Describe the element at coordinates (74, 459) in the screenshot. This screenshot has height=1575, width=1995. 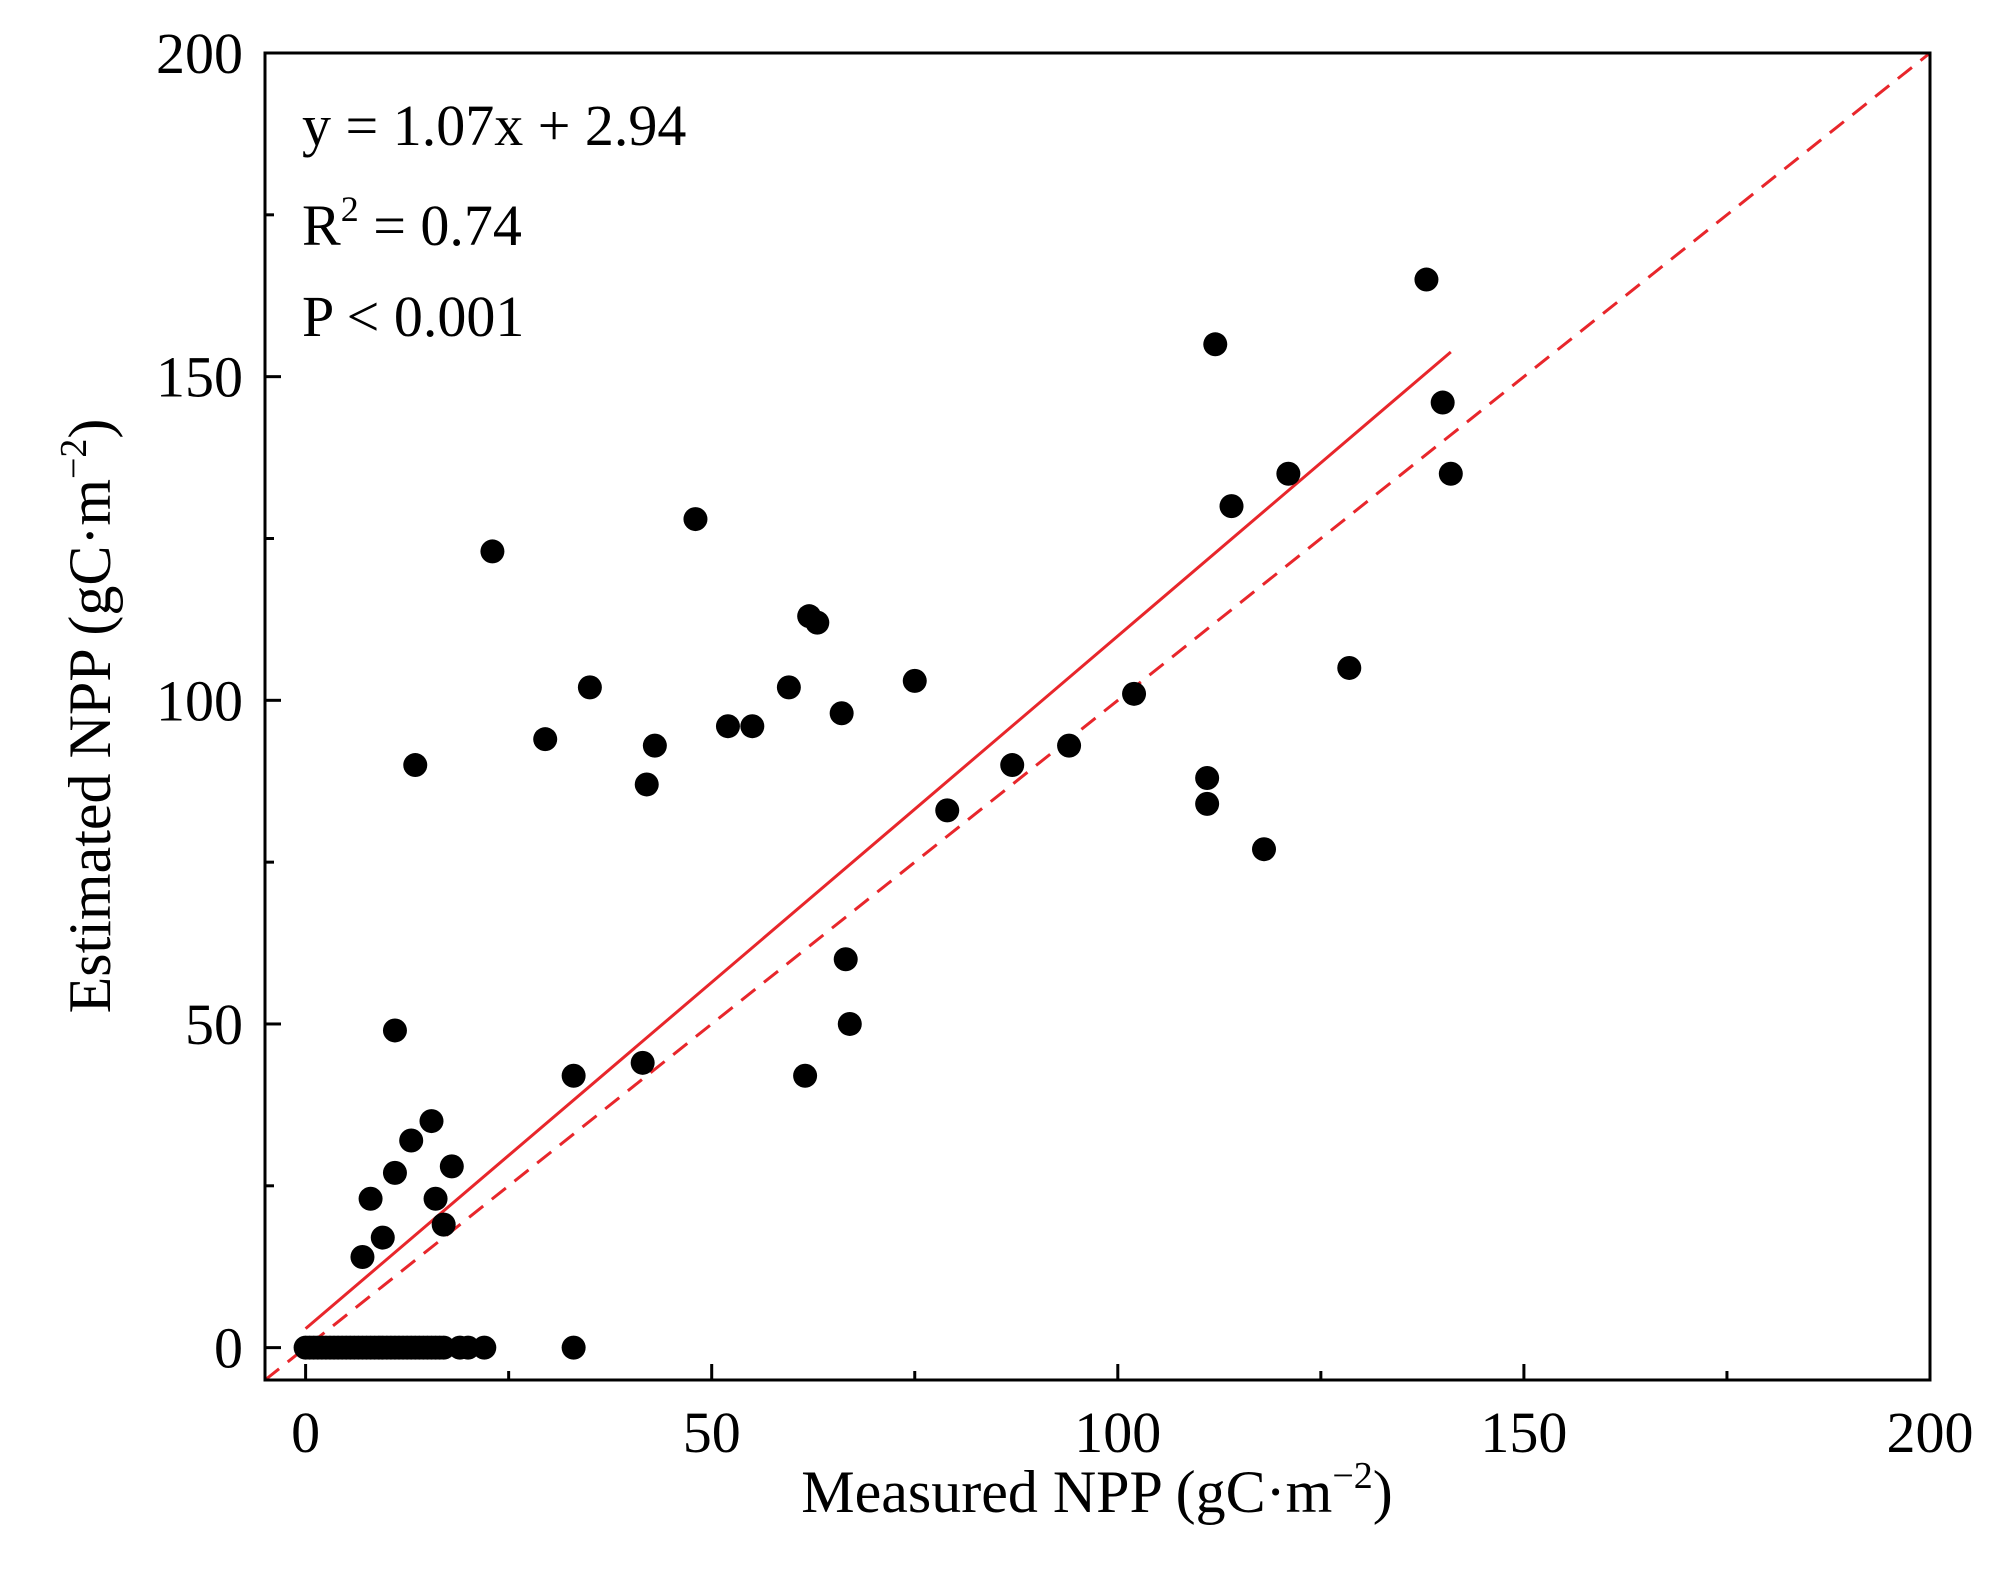
I see `y-axis-title-superscript: −2` at that location.